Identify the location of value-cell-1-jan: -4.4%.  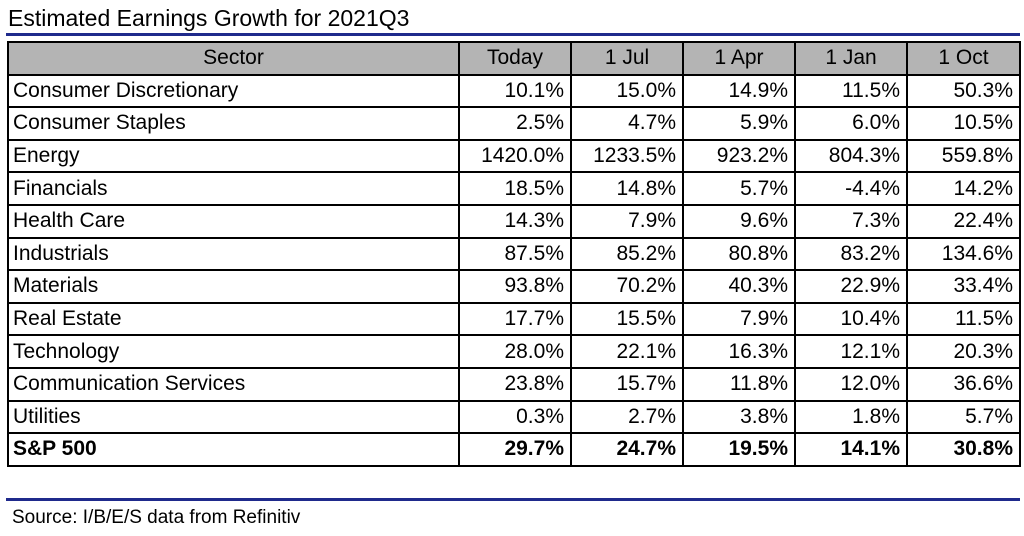
(851, 188).